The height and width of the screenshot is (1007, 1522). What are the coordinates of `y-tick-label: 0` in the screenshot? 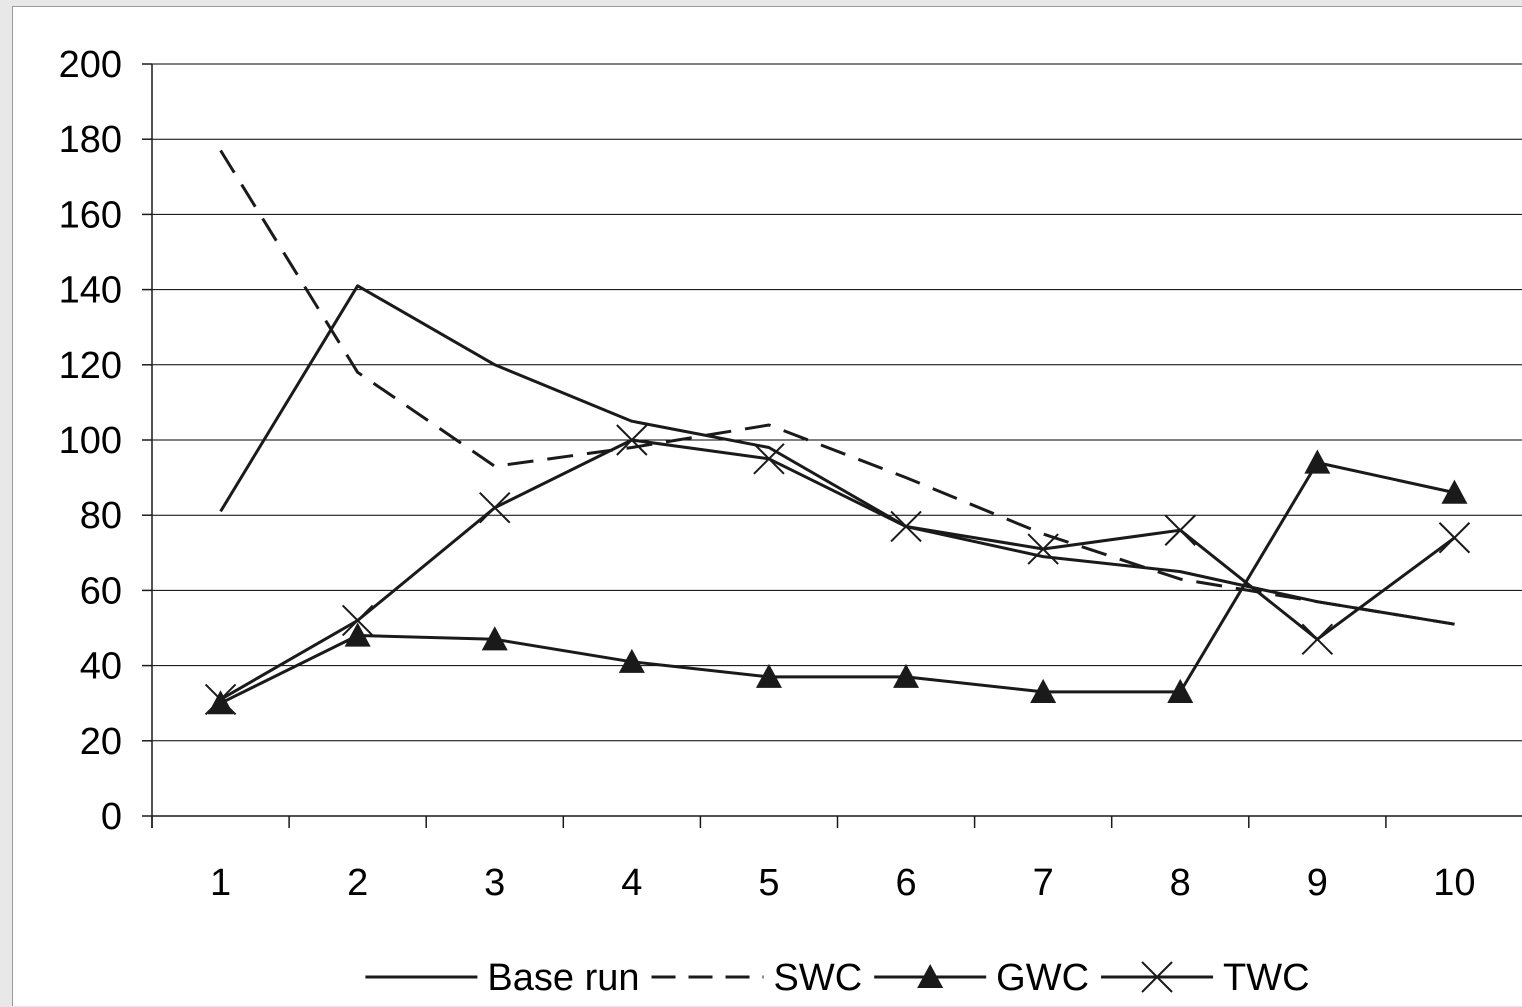 It's located at (111, 817).